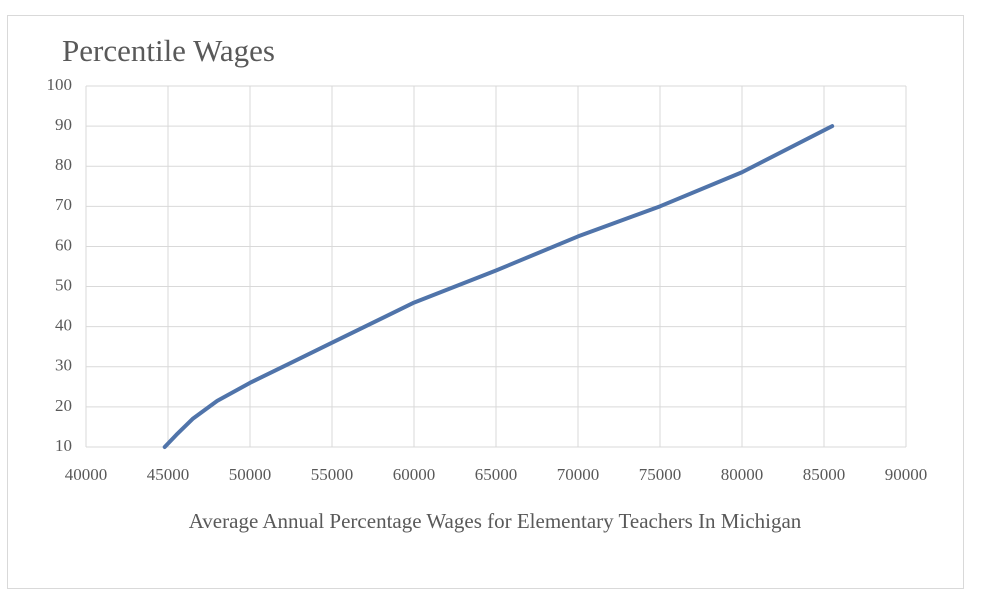 The width and height of the screenshot is (981, 605). What do you see at coordinates (63, 445) in the screenshot?
I see `y-tick-label: 10` at bounding box center [63, 445].